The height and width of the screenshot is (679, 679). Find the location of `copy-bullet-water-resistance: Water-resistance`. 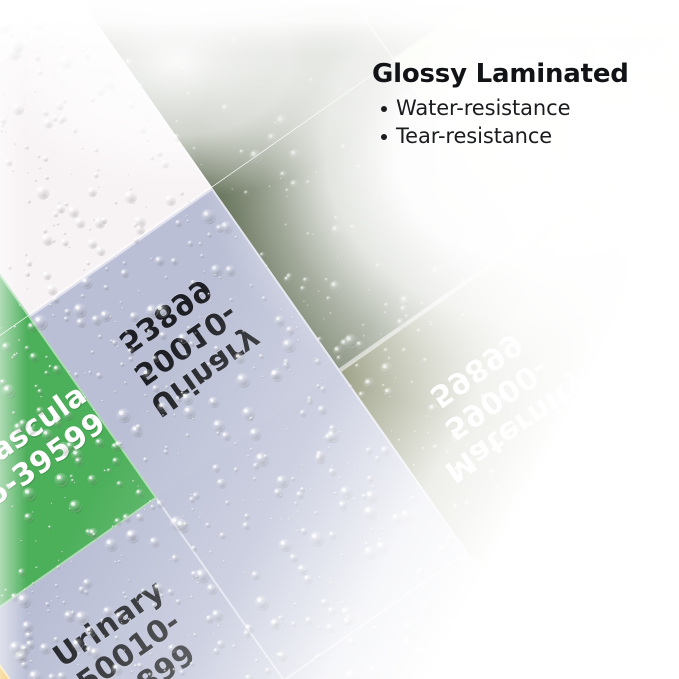

copy-bullet-water-resistance: Water-resistance is located at coordinates (526, 109).